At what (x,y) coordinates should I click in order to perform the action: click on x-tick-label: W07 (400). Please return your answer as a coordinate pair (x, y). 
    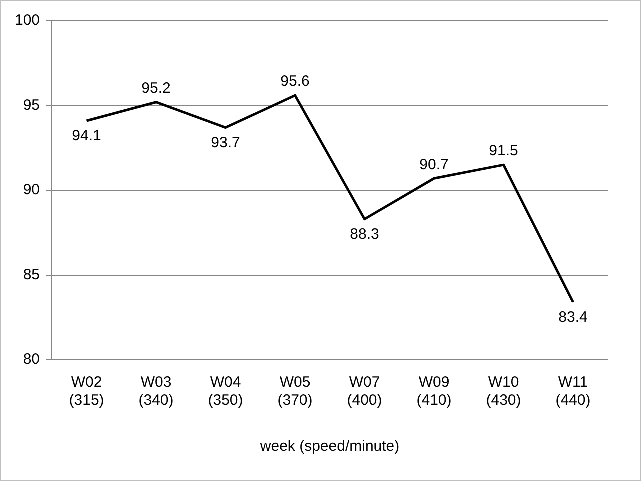
    Looking at the image, I should click on (364, 392).